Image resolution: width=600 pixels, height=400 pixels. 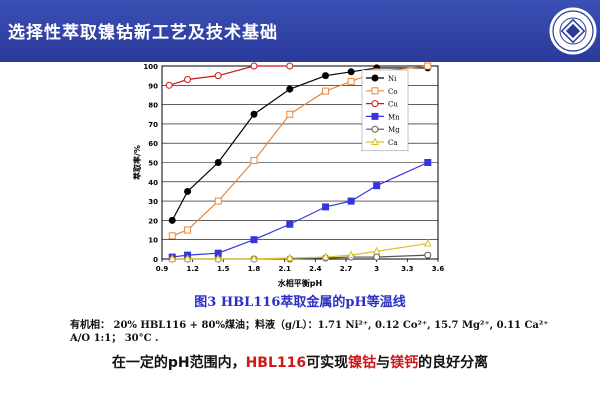 What do you see at coordinates (153, 86) in the screenshot?
I see `y-tick-label: 90` at bounding box center [153, 86].